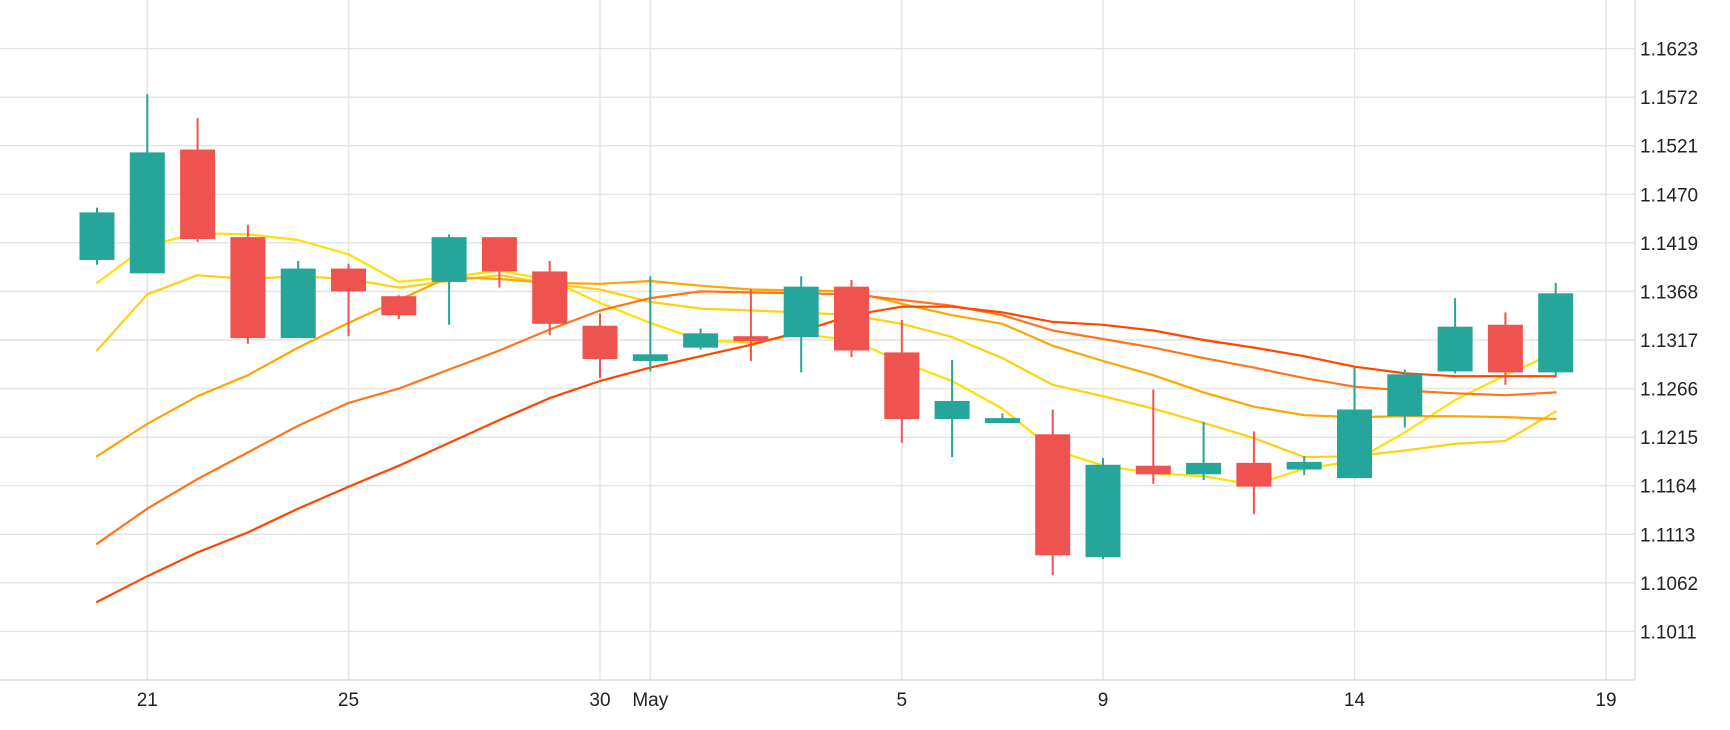 This screenshot has width=1730, height=730. Describe the element at coordinates (1668, 632) in the screenshot. I see `y-tick-label: 1.1011` at that location.